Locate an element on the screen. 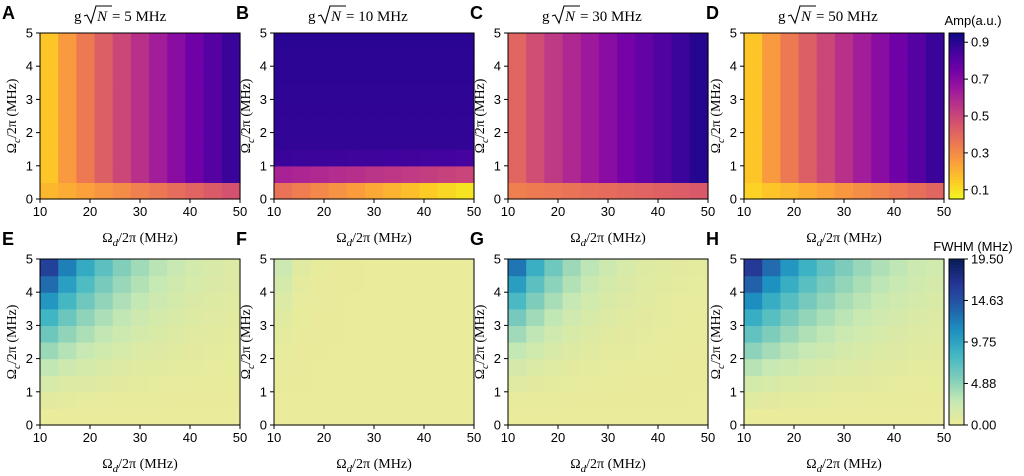 This screenshot has height=476, width=1024. title-suffix: = 30 MHz is located at coordinates (611, 17).